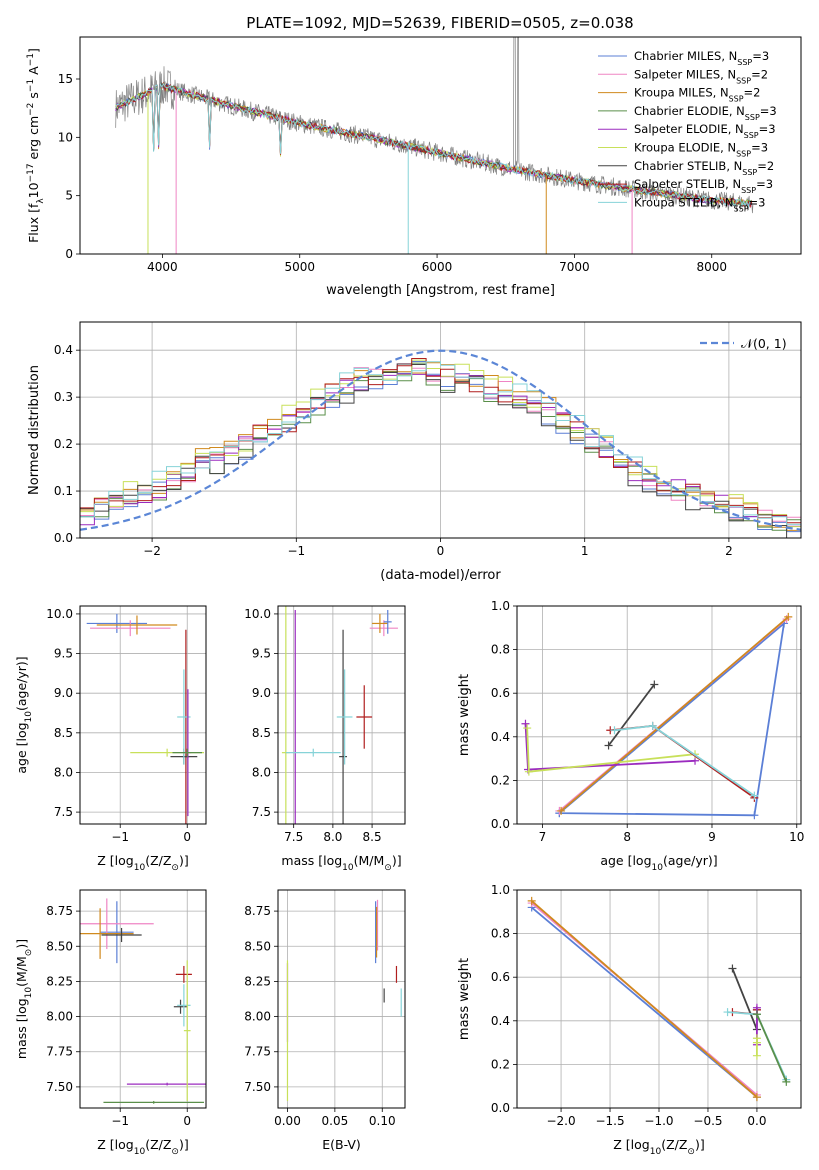 This screenshot has width=819, height=1170. I want to click on weight-vs-age-xtick-label: 10, so click(796, 837).